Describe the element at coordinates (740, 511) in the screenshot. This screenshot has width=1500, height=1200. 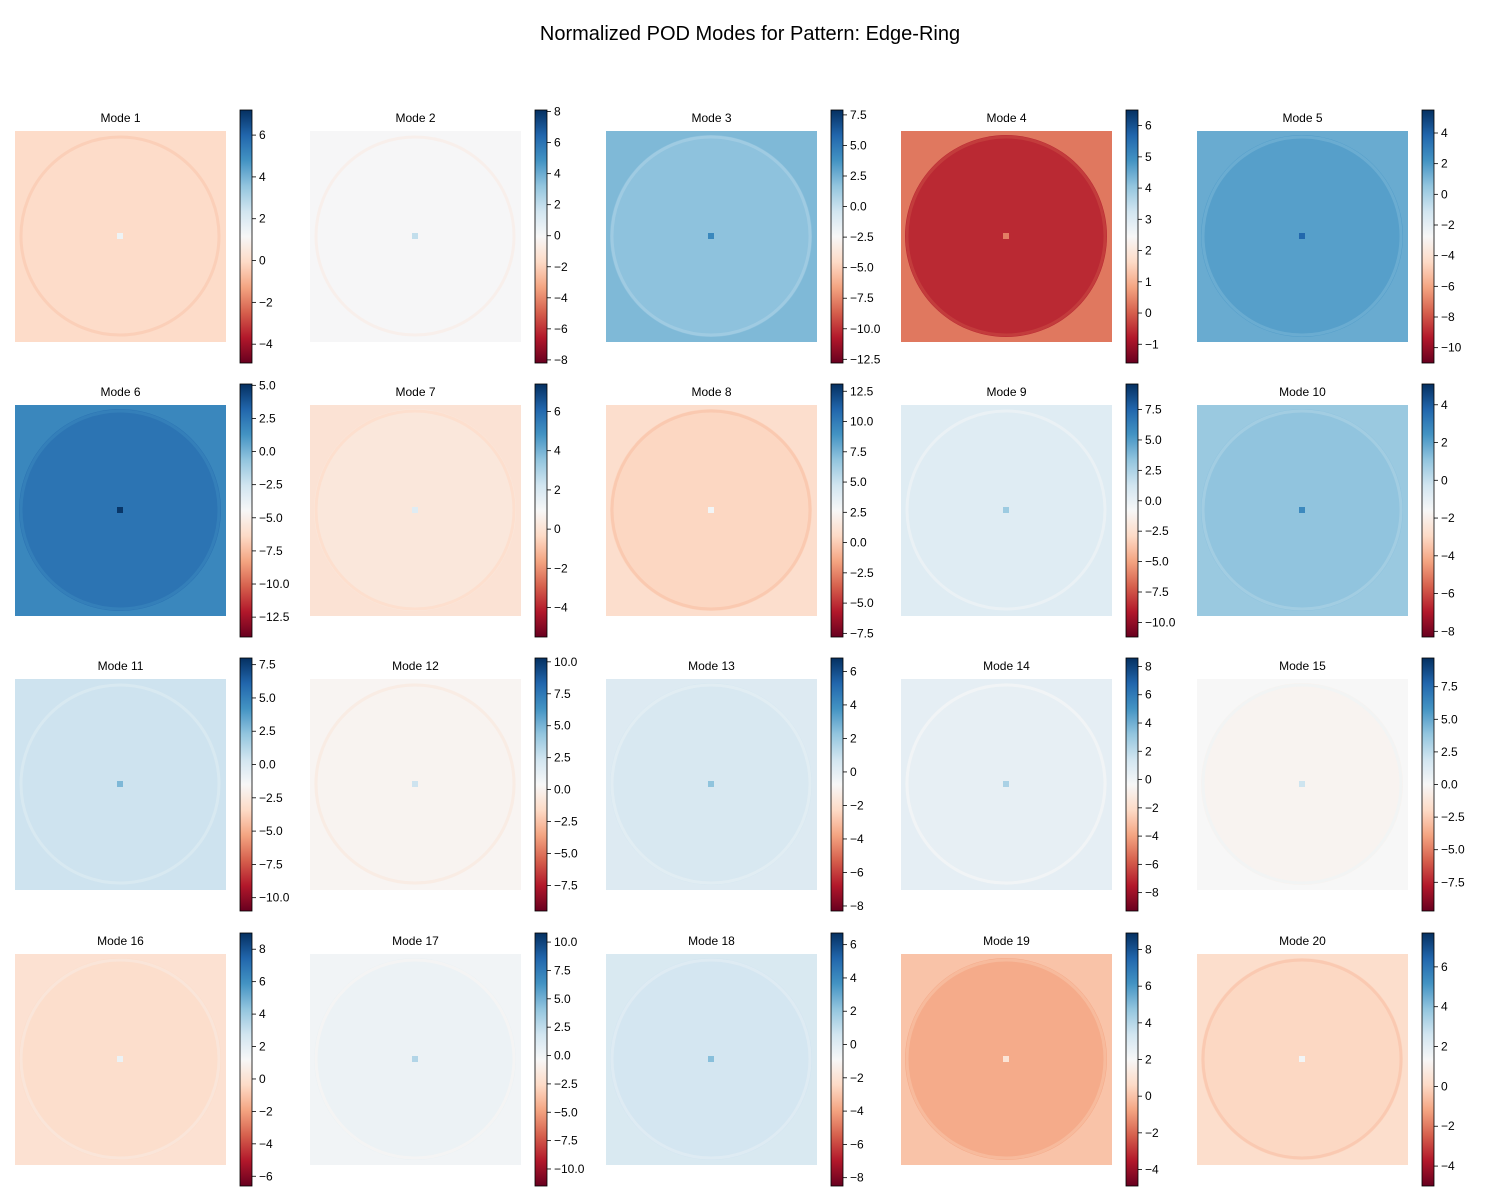
I see `mode-panel-8: Mode 8 12.5 10.0 7.5 5.0 2.5 0.0 −2.5 −5.0 −7.5` at that location.